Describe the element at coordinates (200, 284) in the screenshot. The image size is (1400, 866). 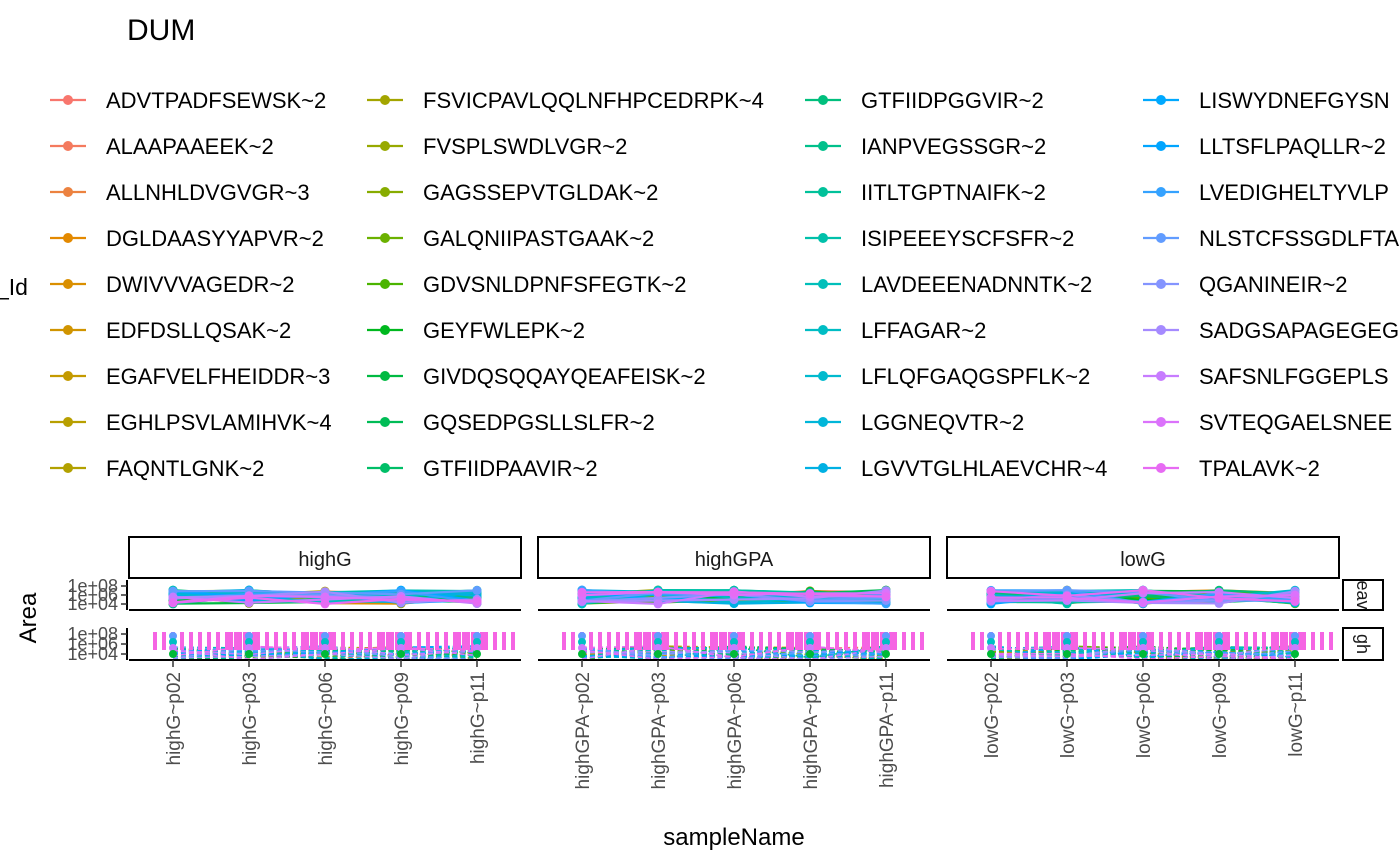
I see `legend-label: DWIVVVAGEDR~2` at that location.